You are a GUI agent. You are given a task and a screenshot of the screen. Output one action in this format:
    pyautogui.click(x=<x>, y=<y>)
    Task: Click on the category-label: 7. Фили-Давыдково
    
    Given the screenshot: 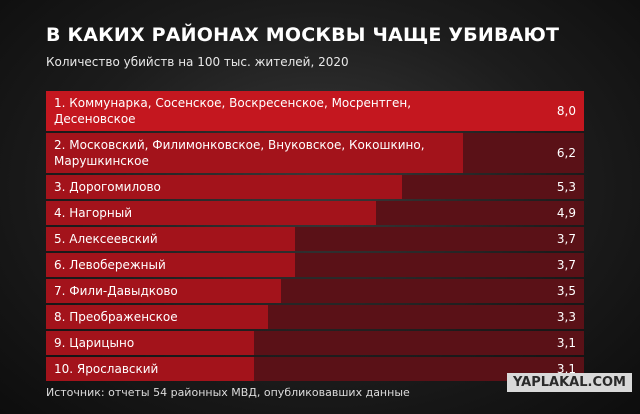 What is the action you would take?
    pyautogui.click(x=116, y=291)
    